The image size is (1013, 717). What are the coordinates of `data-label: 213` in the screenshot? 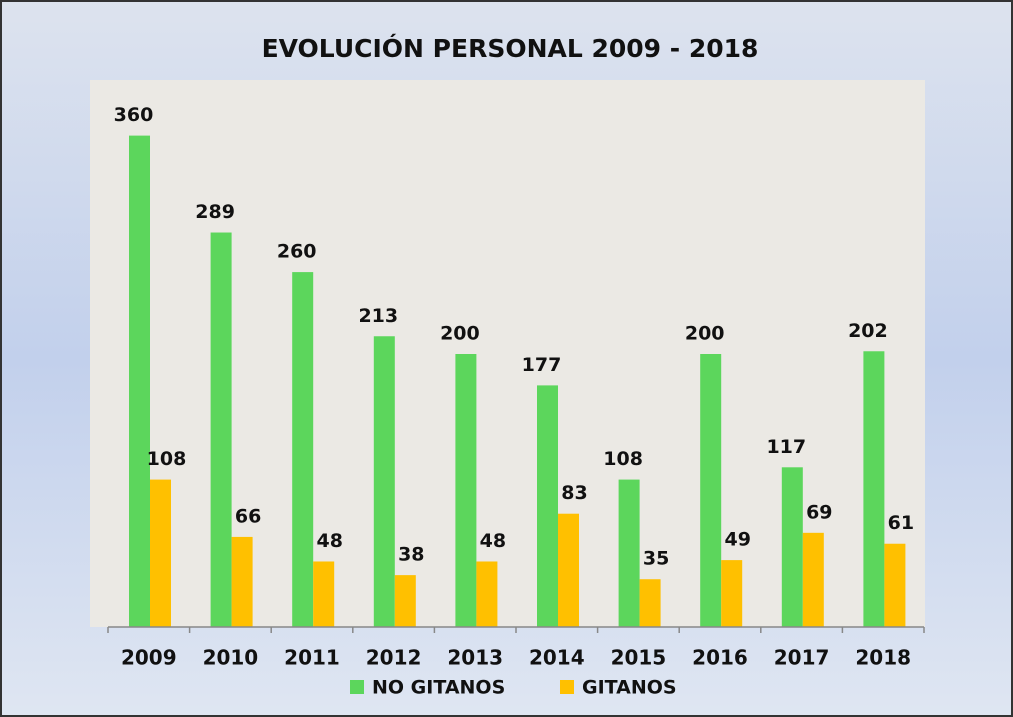 It's located at (378, 316).